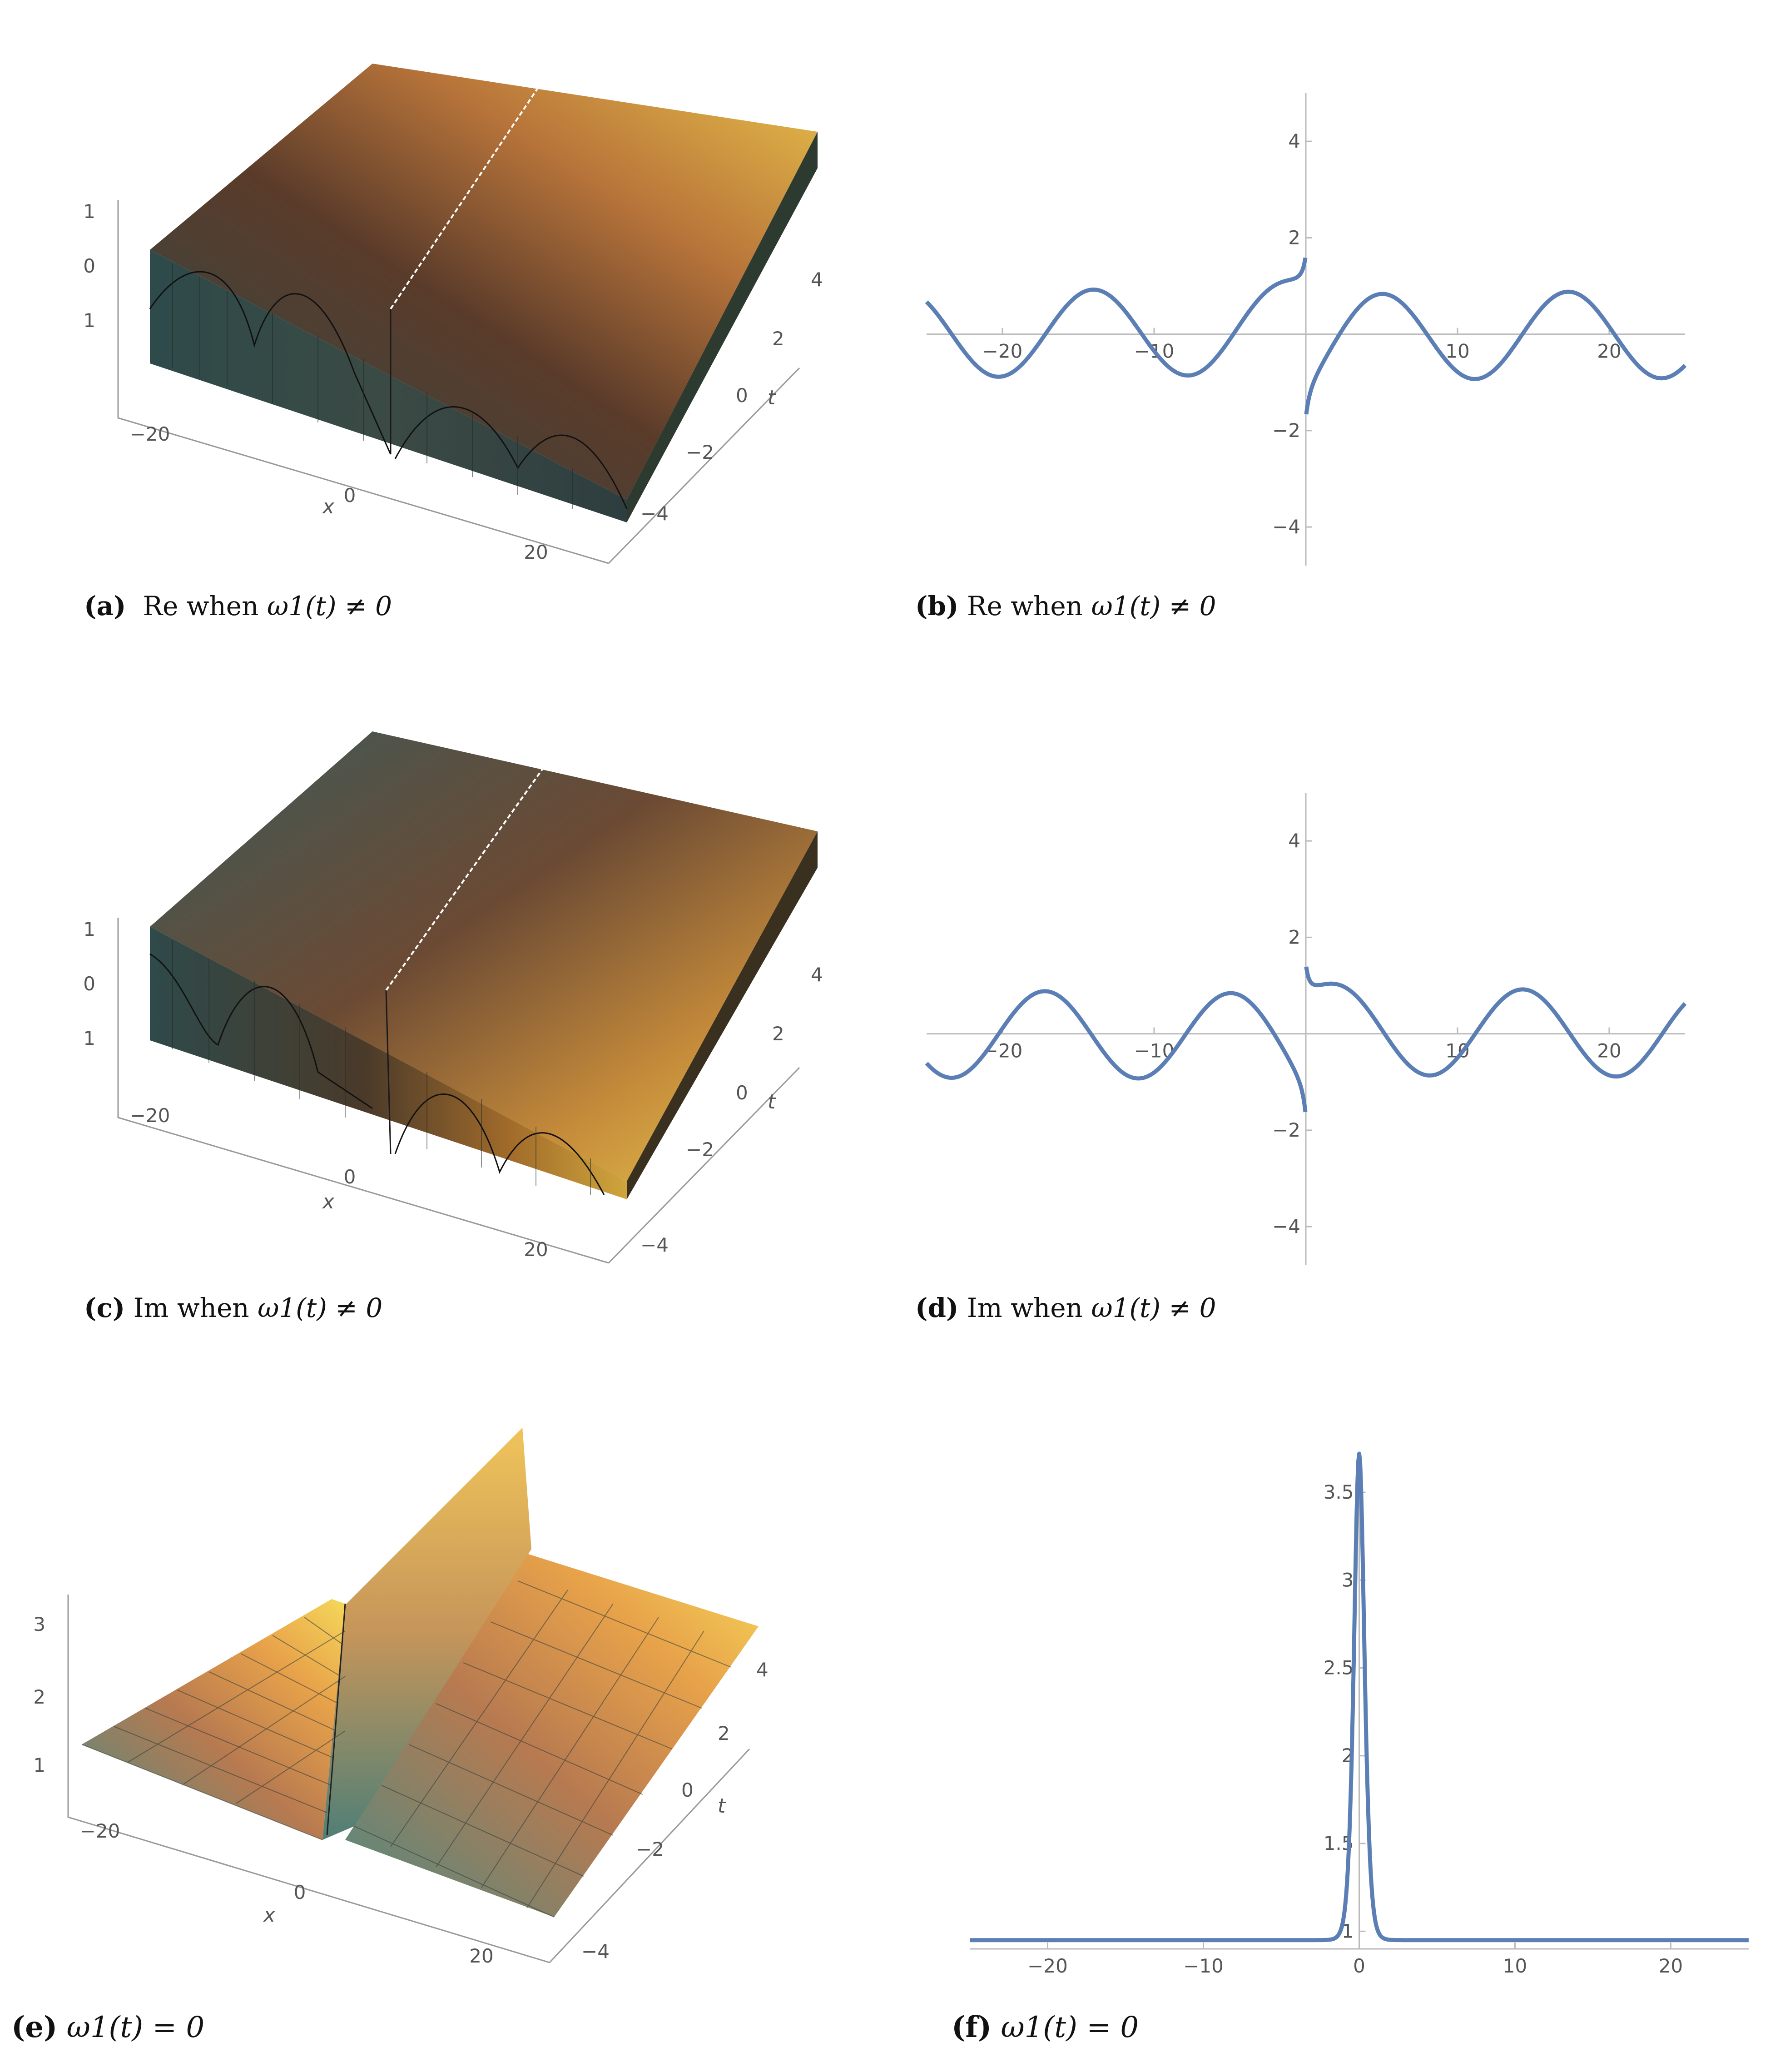  I want to click on line-chart-b: −20 −10 10 20−4−224, so click(1306, 329).